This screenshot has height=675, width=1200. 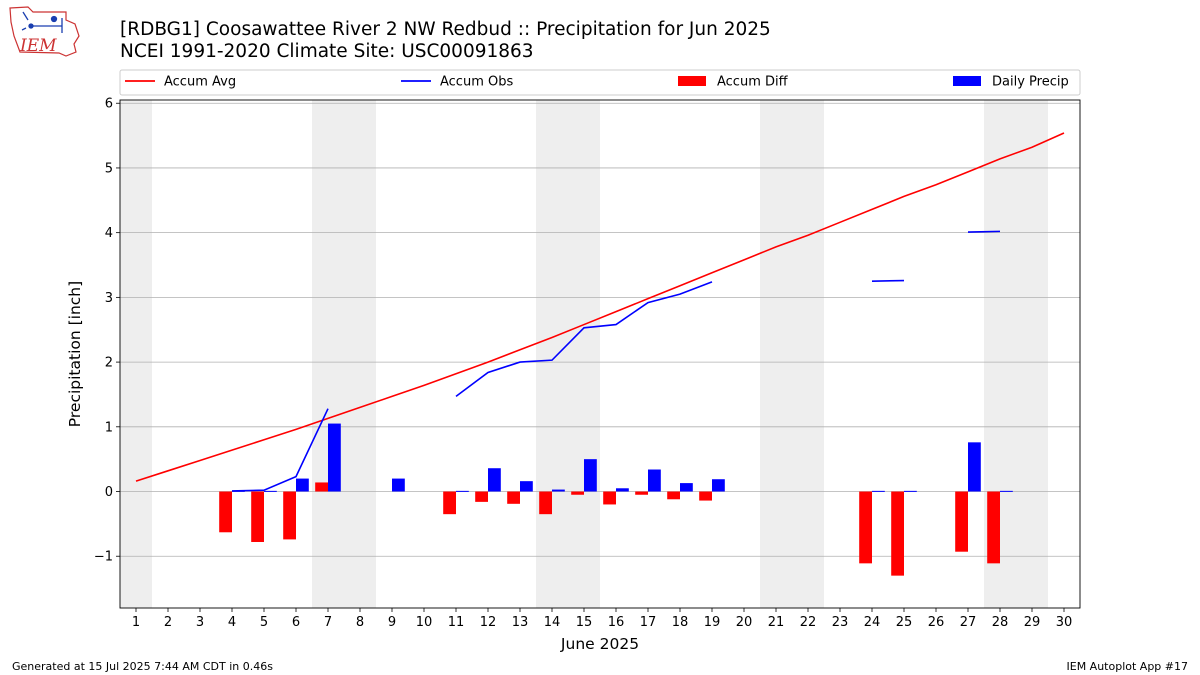 I want to click on x-tick-label: 30, so click(x=1064, y=622).